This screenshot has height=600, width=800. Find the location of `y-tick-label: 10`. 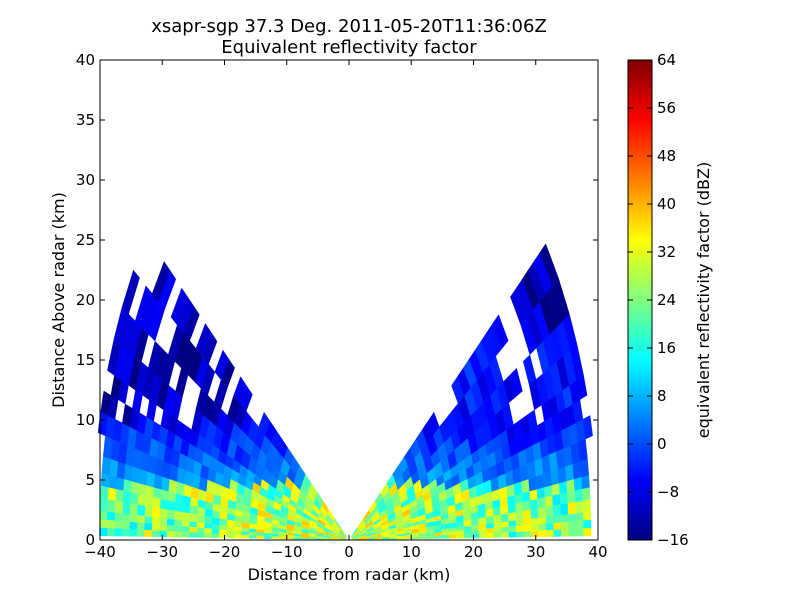

y-tick-label: 10 is located at coordinates (85, 420).